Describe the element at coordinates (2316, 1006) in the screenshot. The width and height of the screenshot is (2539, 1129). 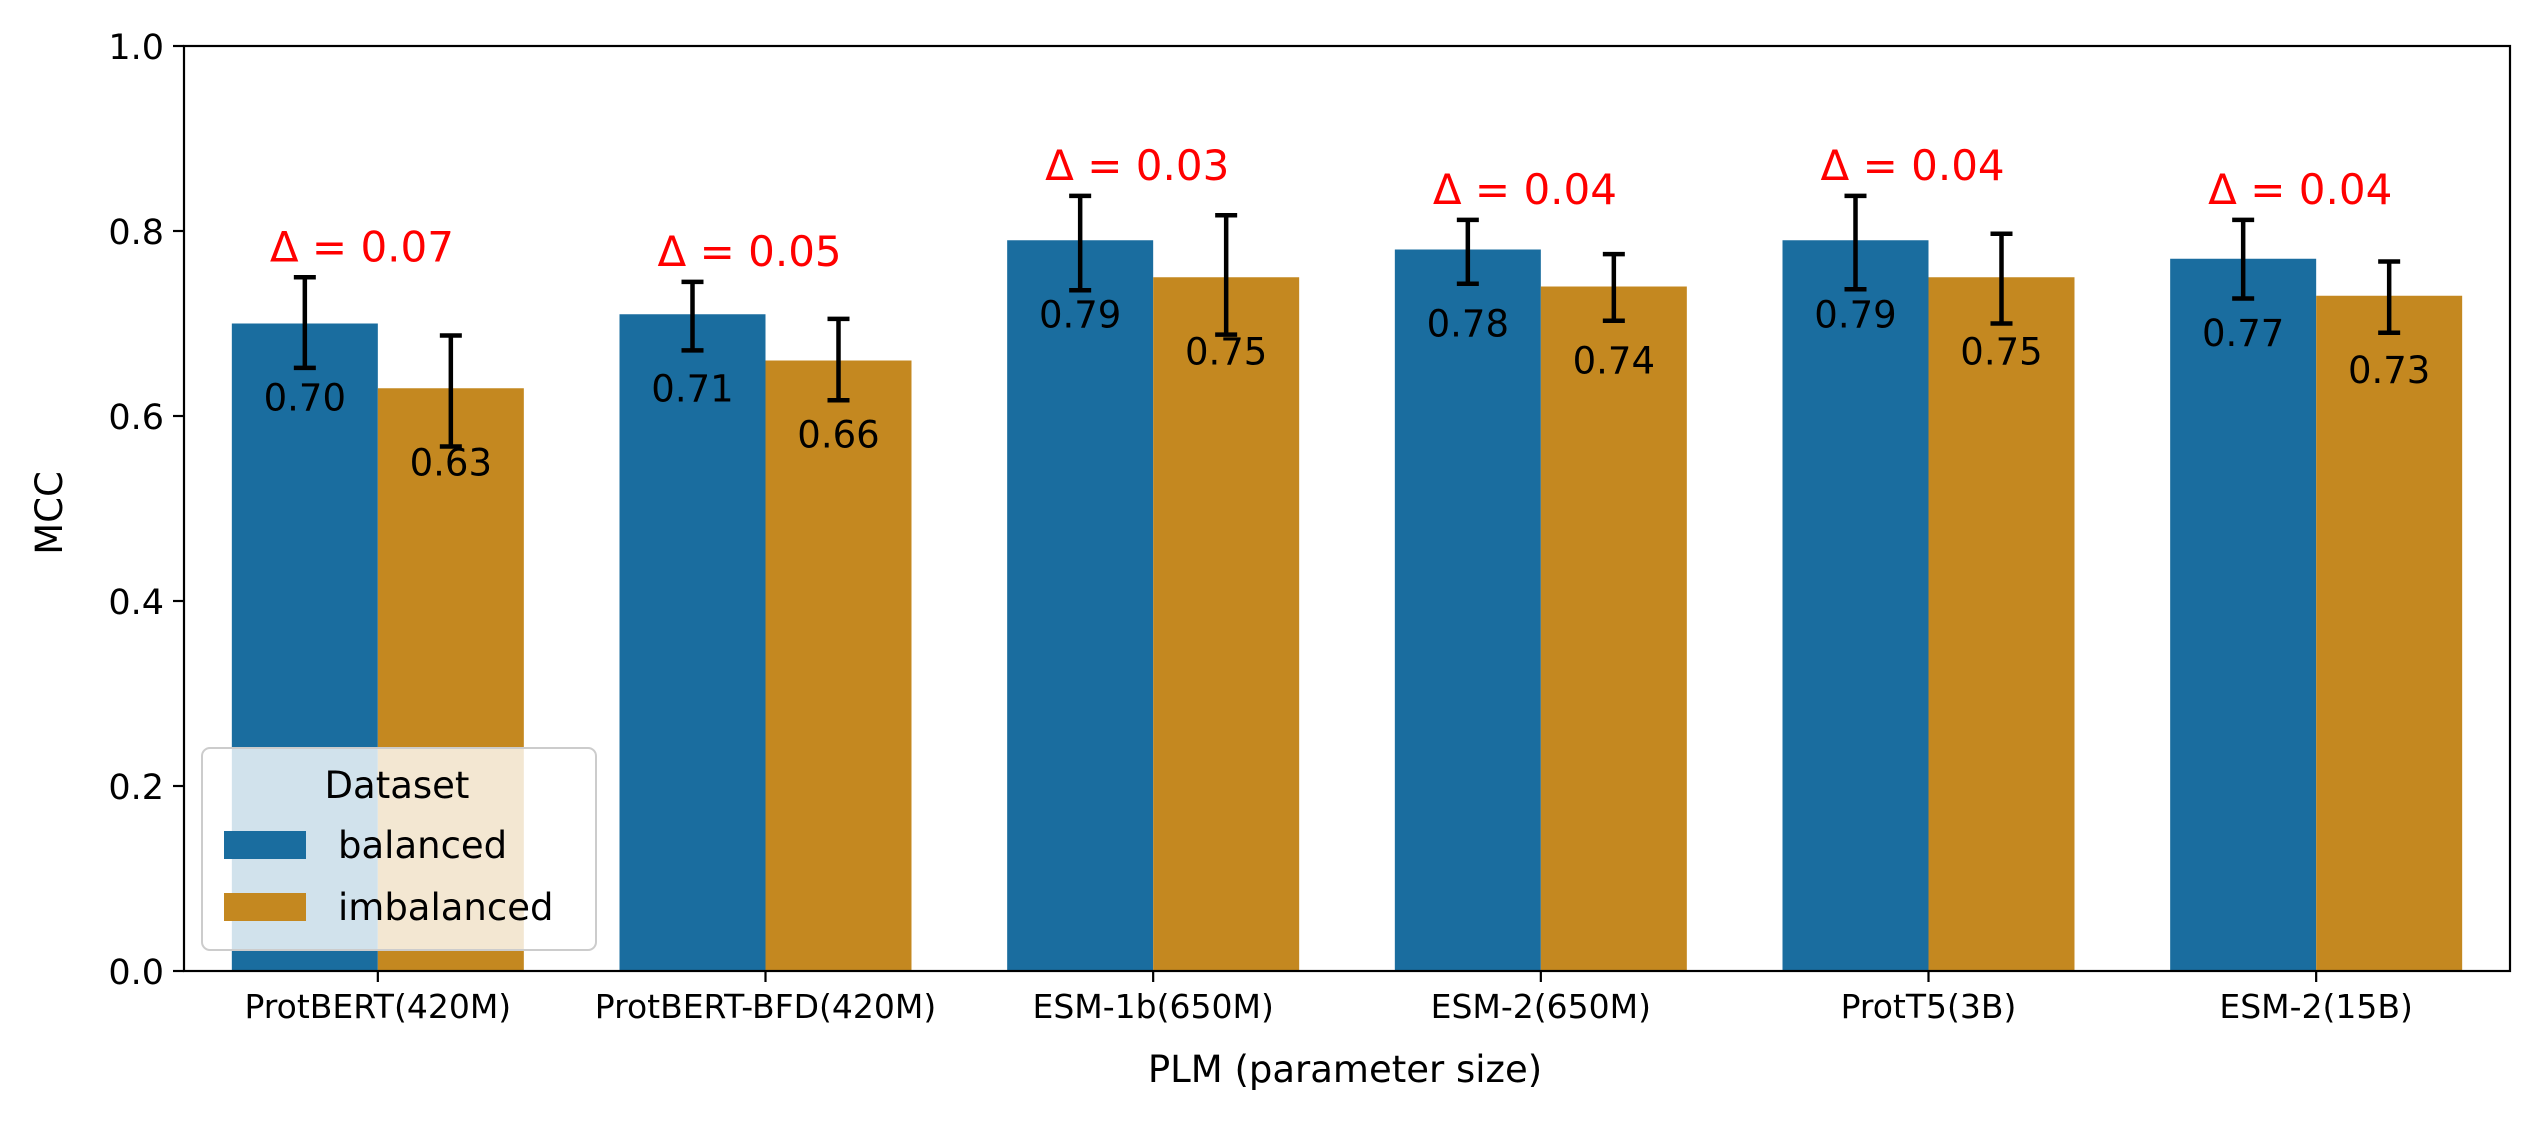
I see `x-tick-label: ESM-2(15B)` at that location.